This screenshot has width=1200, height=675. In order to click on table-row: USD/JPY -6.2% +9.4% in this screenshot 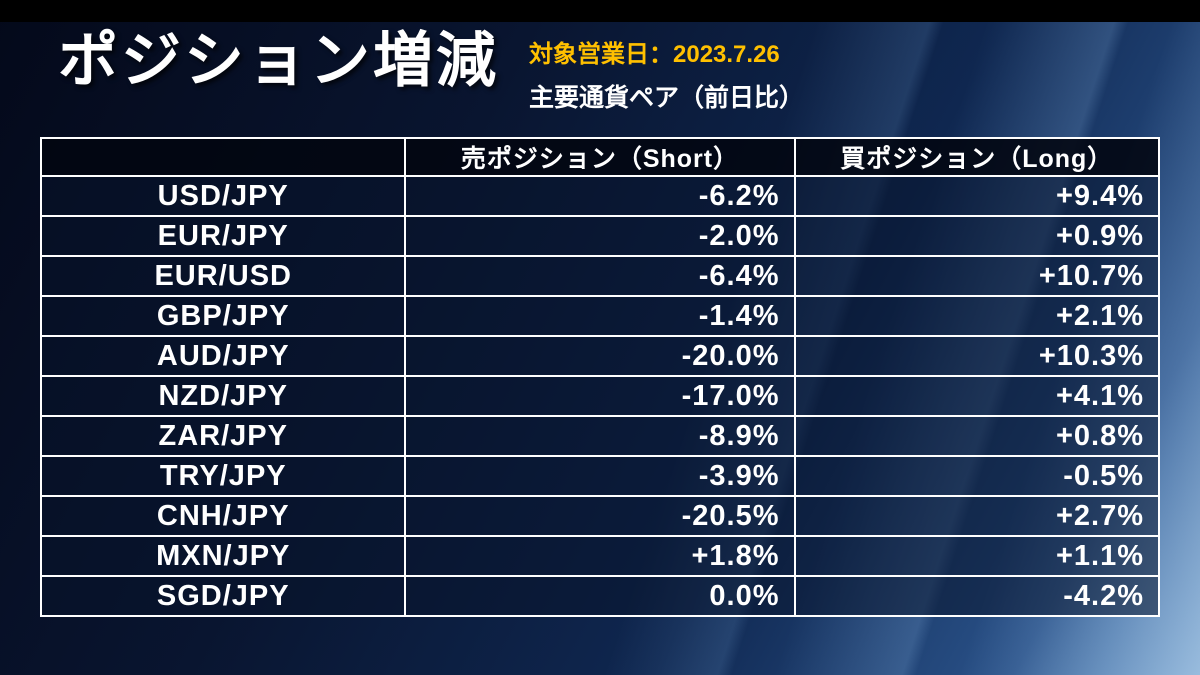, I will do `click(600, 196)`.